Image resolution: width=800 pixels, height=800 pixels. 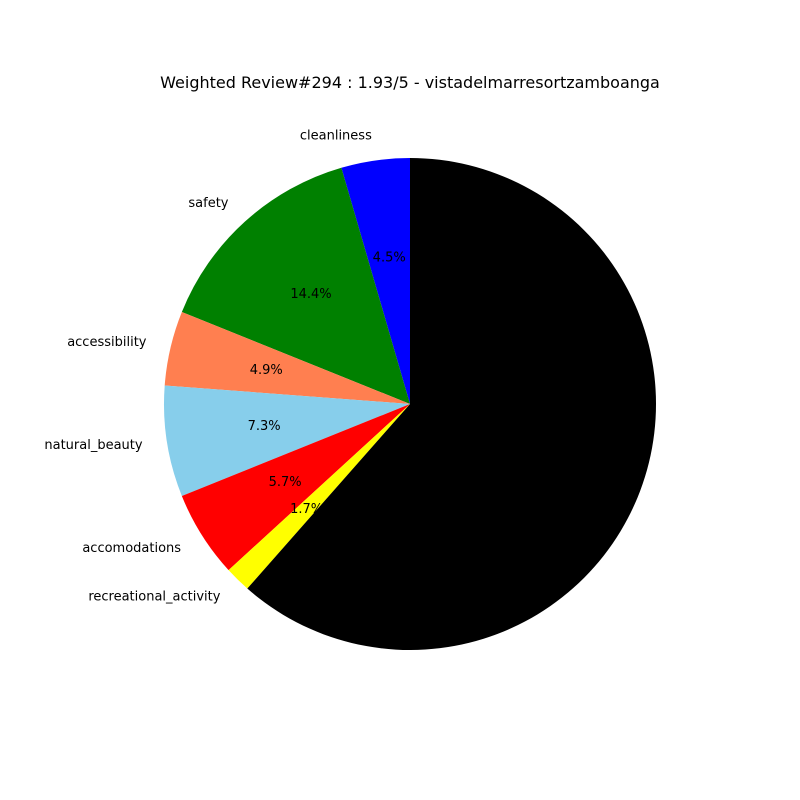 What do you see at coordinates (285, 482) in the screenshot?
I see `percent-label-accomodations: 5.7%` at bounding box center [285, 482].